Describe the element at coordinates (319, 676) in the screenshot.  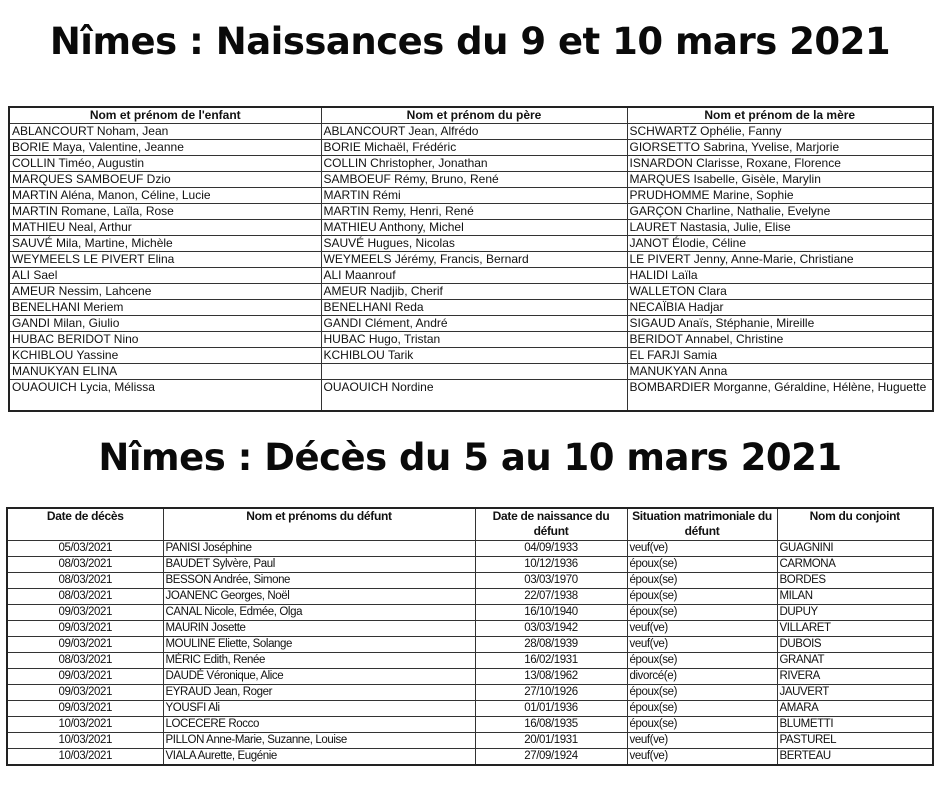
I see `deceased-name: DAUDÉ Véronique, Alice` at that location.